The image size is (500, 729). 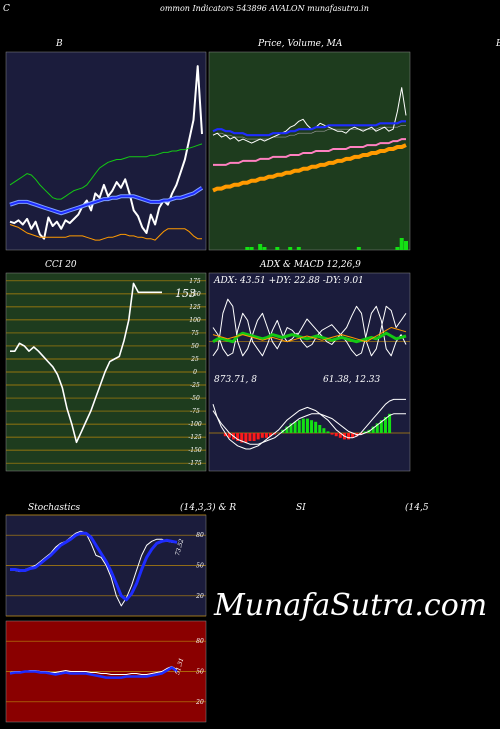 What do you see at coordinates (93, 672) in the screenshot?
I see `rsi-blue-line` at bounding box center [93, 672].